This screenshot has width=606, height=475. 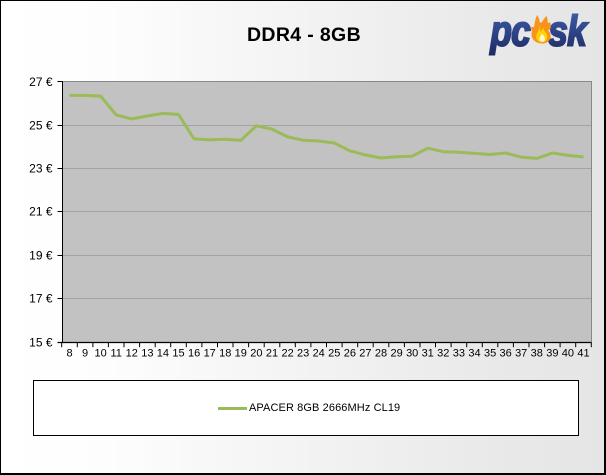 I want to click on svg-text: 21, so click(x=272, y=354).